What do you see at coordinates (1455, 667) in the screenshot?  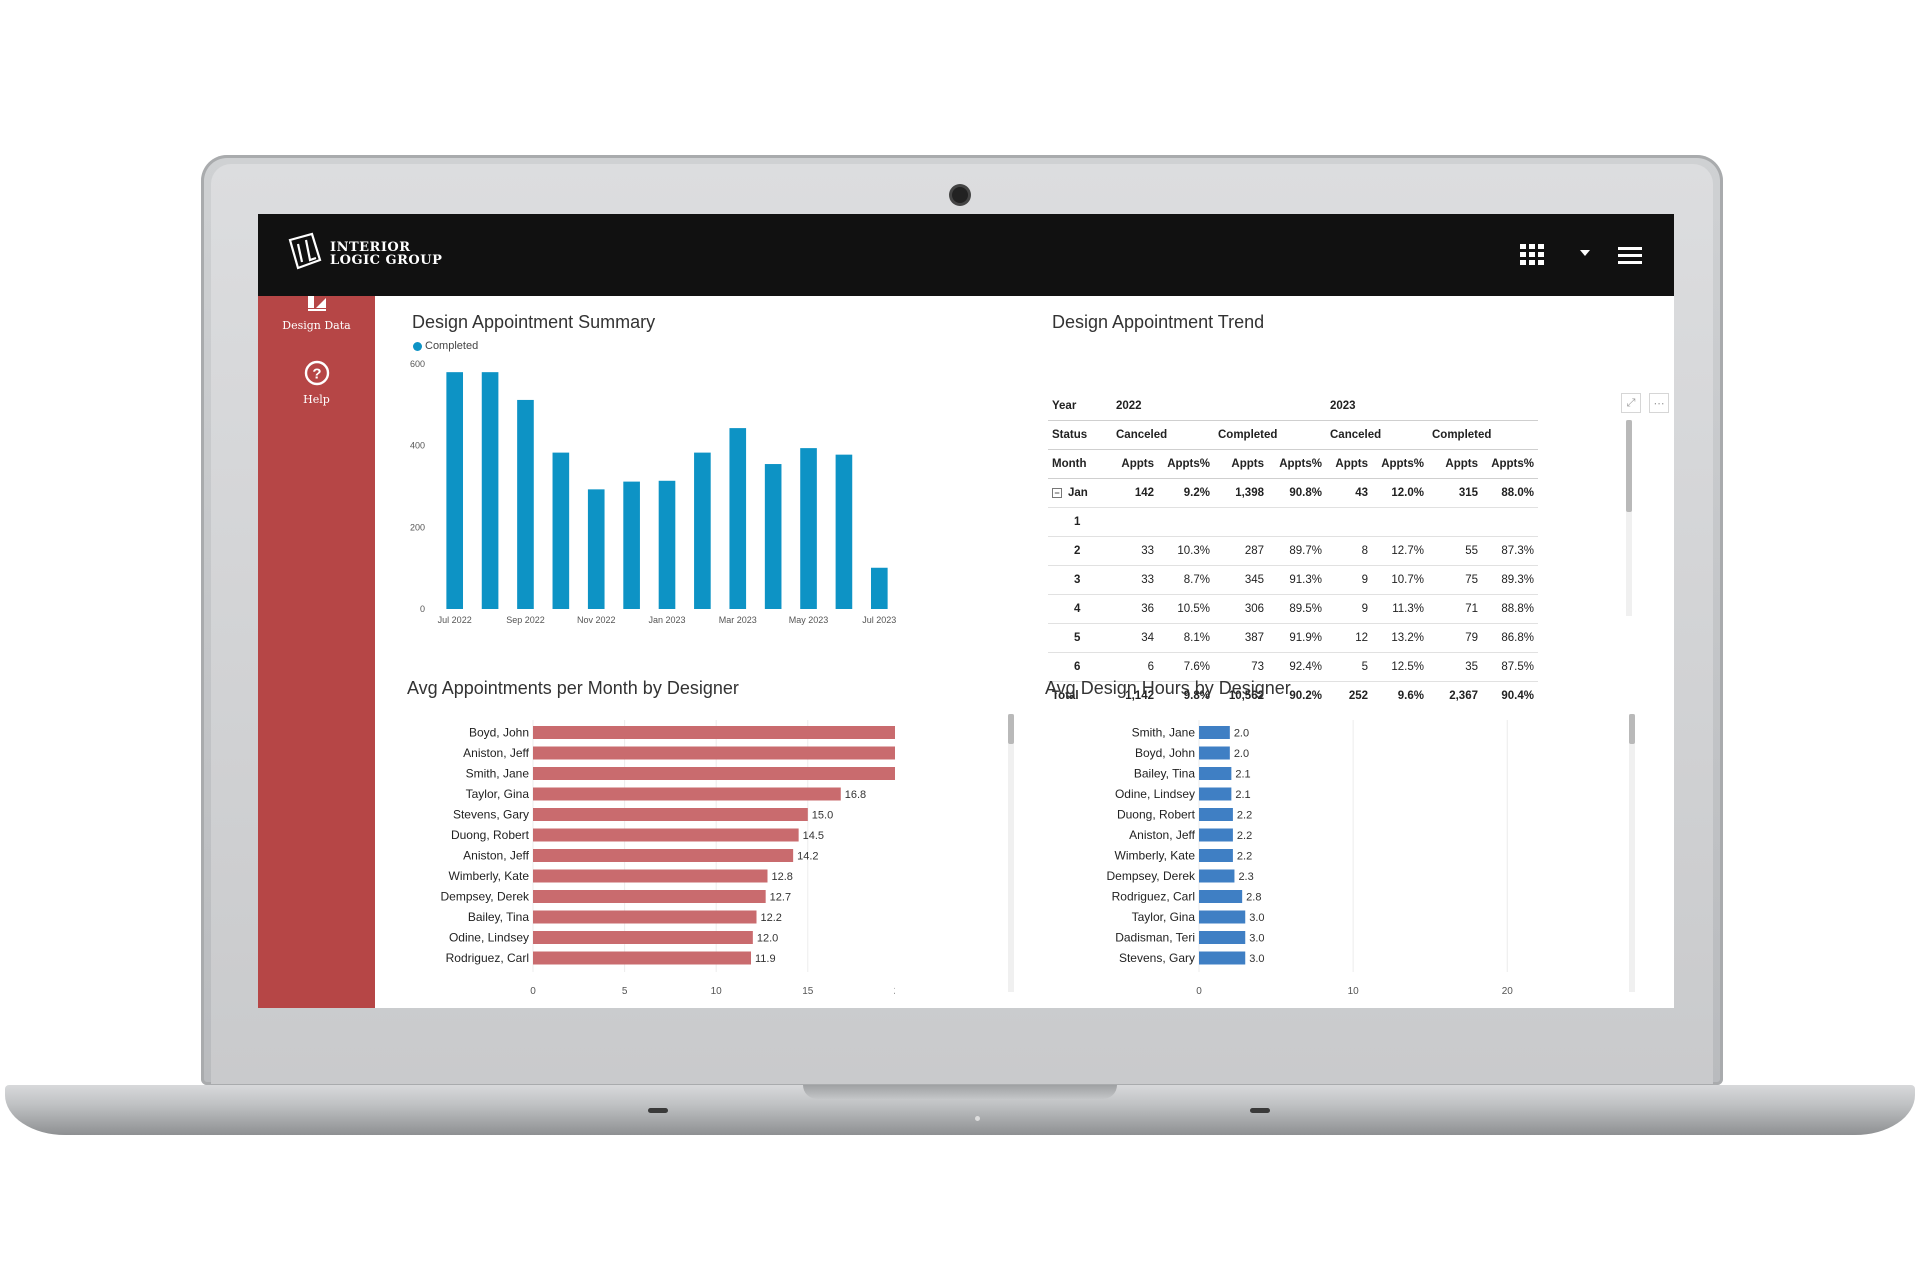 I see `value-cell: 35` at bounding box center [1455, 667].